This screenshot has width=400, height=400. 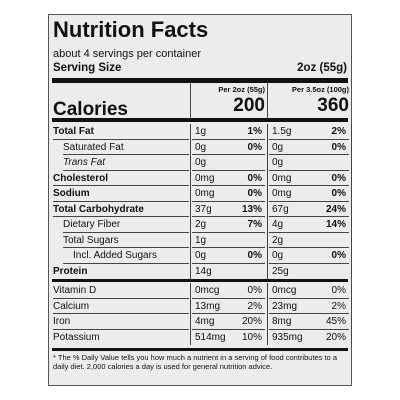 I want to click on nutrient-name: Trans Fat, so click(x=84, y=162).